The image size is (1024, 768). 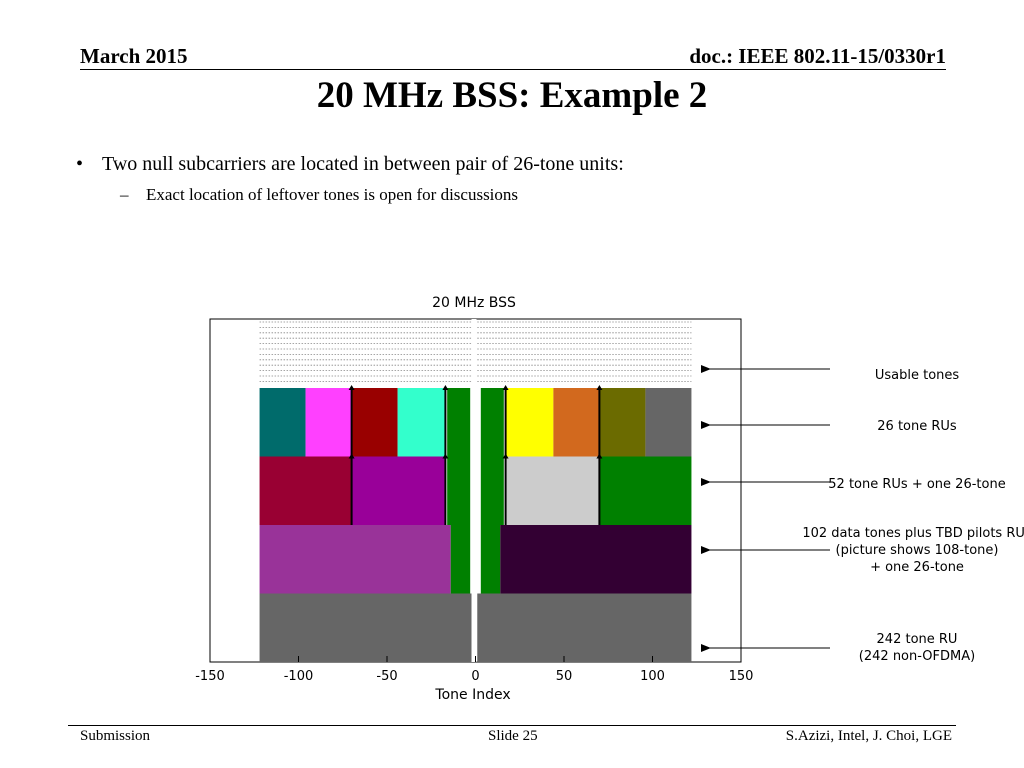 I want to click on dc-null-gap, so click(x=474, y=490).